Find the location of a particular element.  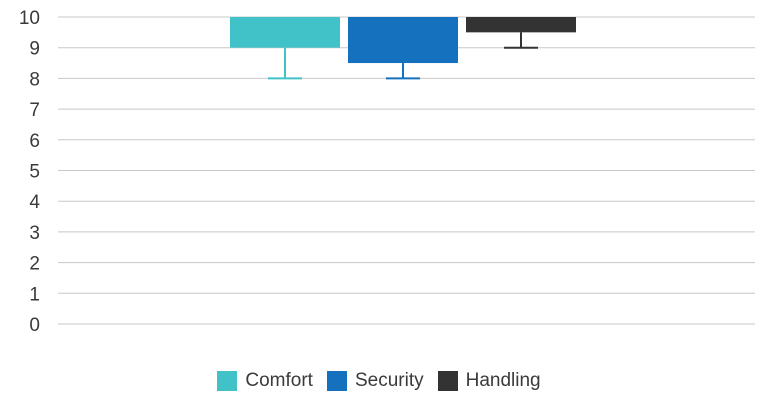

legend-item-comfort: Comfort is located at coordinates (265, 381).